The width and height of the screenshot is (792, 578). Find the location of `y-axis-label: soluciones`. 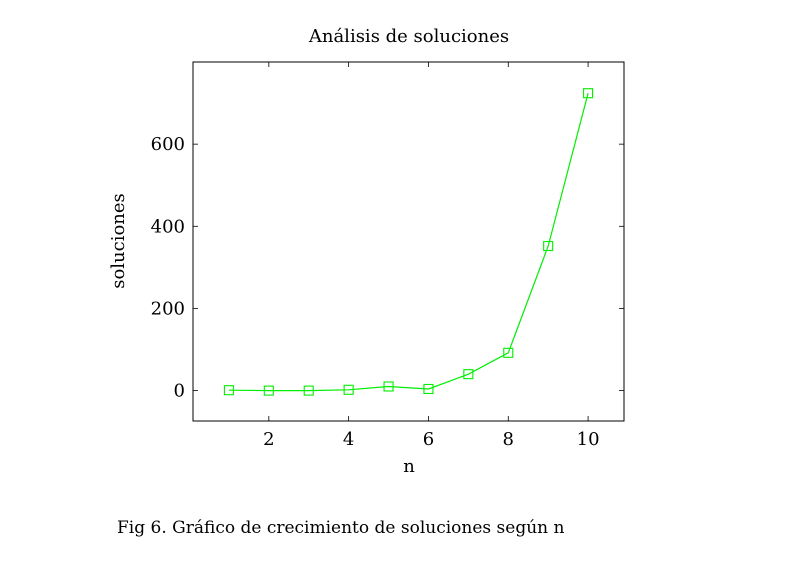

y-axis-label: soluciones is located at coordinates (118, 241).